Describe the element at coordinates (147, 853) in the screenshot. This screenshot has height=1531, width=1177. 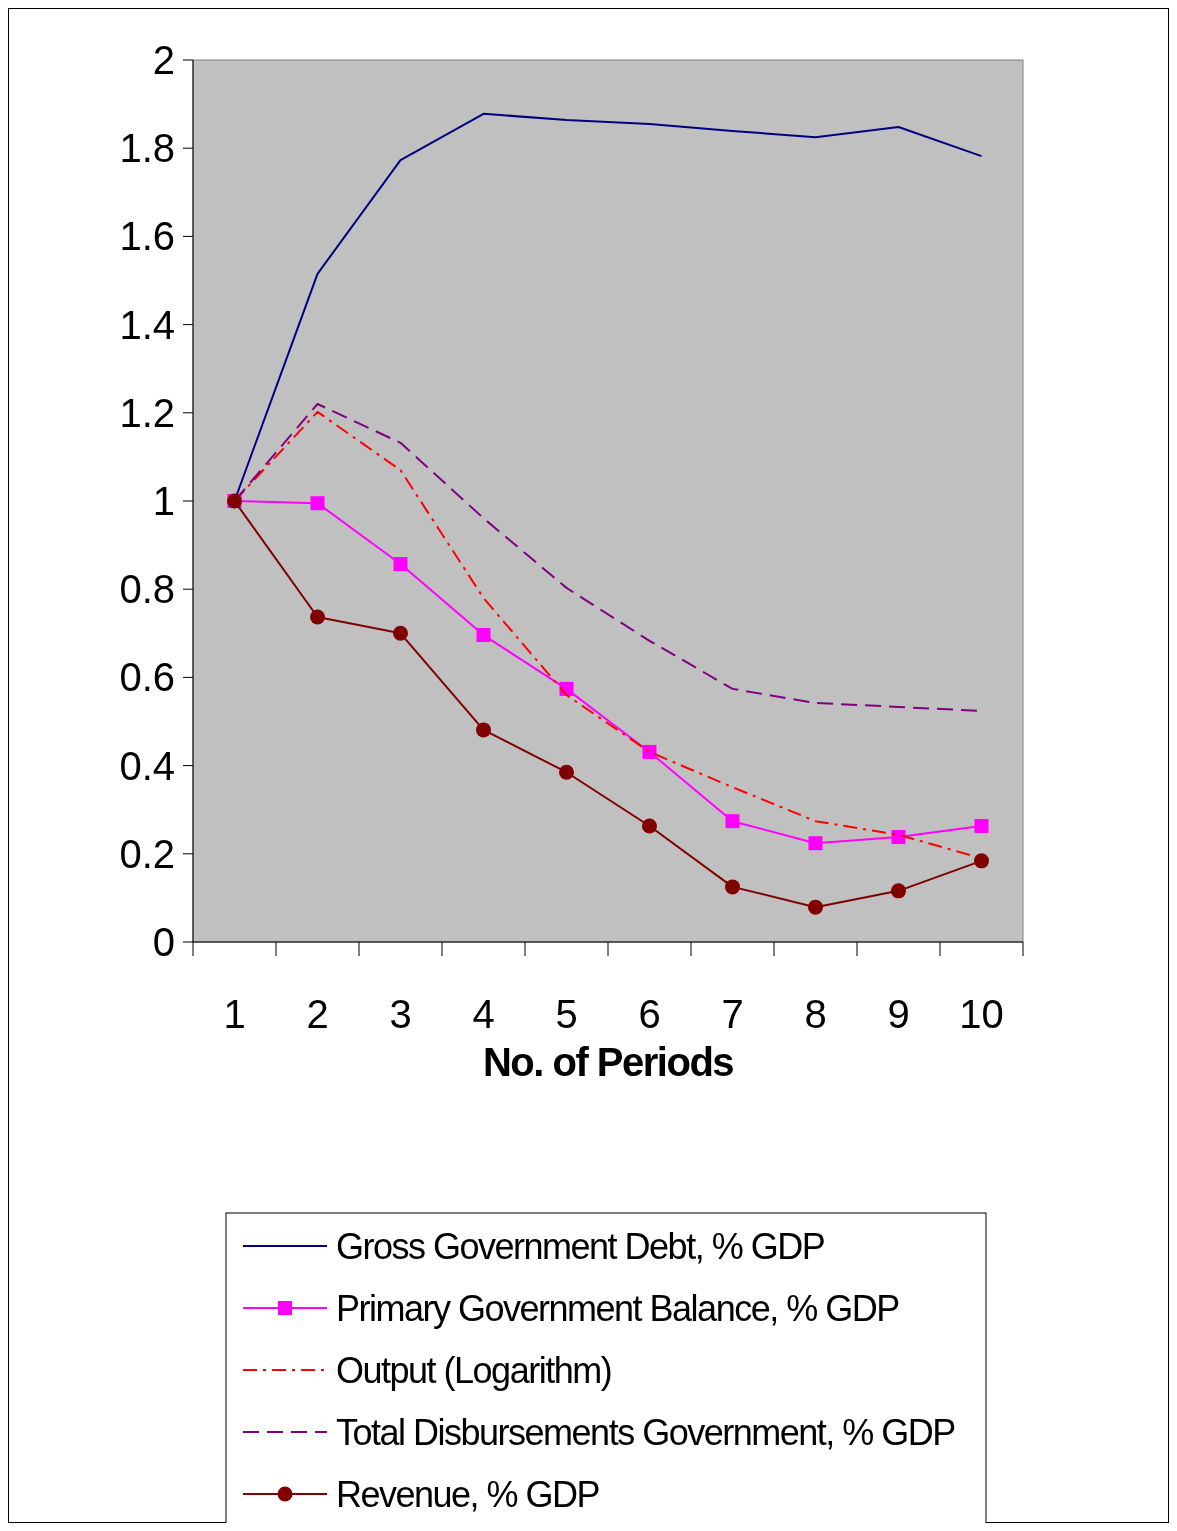
I see `y-tick-label: 0.2` at that location.